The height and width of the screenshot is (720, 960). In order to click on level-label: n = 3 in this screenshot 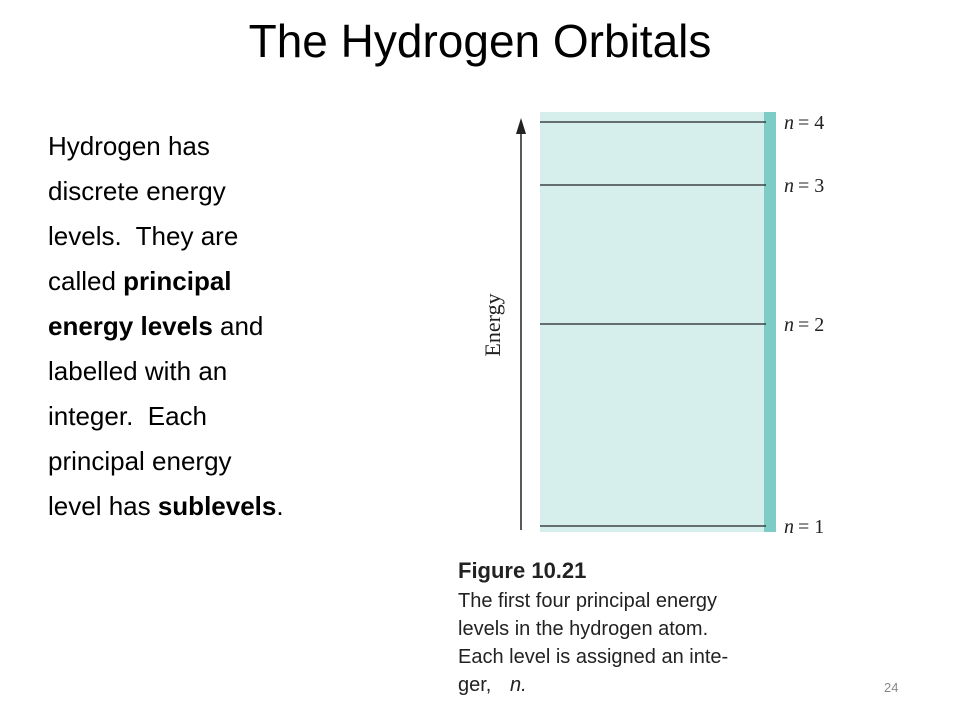, I will do `click(804, 186)`.